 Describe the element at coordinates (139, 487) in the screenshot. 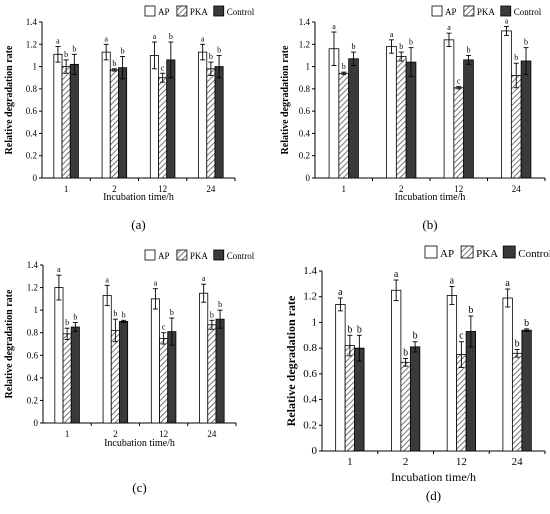

I see `panel-label: (c)` at that location.